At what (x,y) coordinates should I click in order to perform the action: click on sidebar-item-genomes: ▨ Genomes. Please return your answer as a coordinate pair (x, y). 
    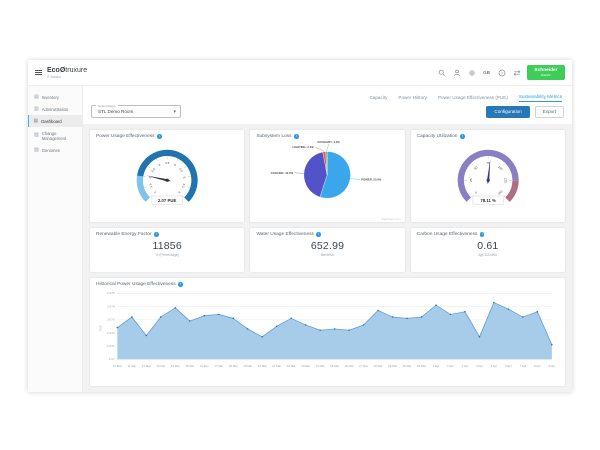
    Looking at the image, I should click on (55, 150).